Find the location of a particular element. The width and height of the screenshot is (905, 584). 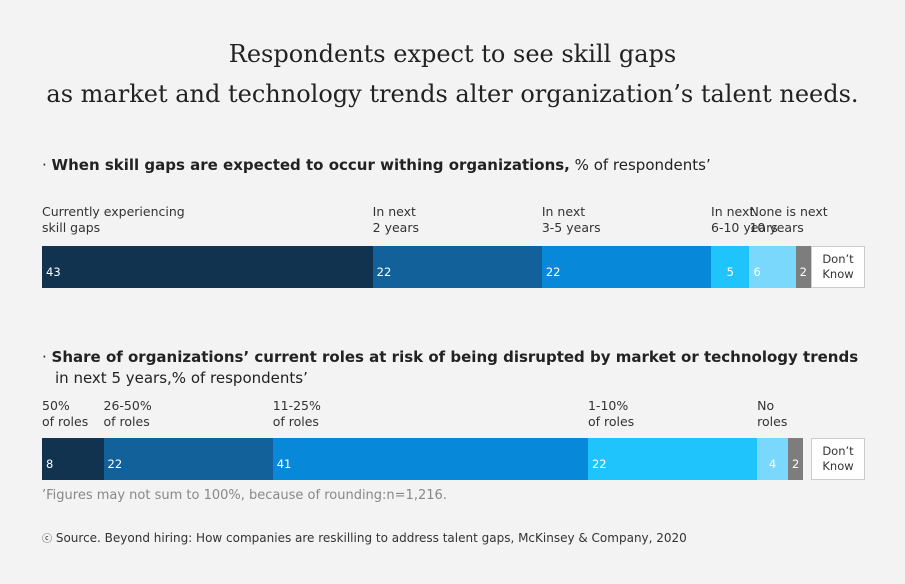

chart-subtitle: in next 5 years,% of respondents’ is located at coordinates (181, 378).